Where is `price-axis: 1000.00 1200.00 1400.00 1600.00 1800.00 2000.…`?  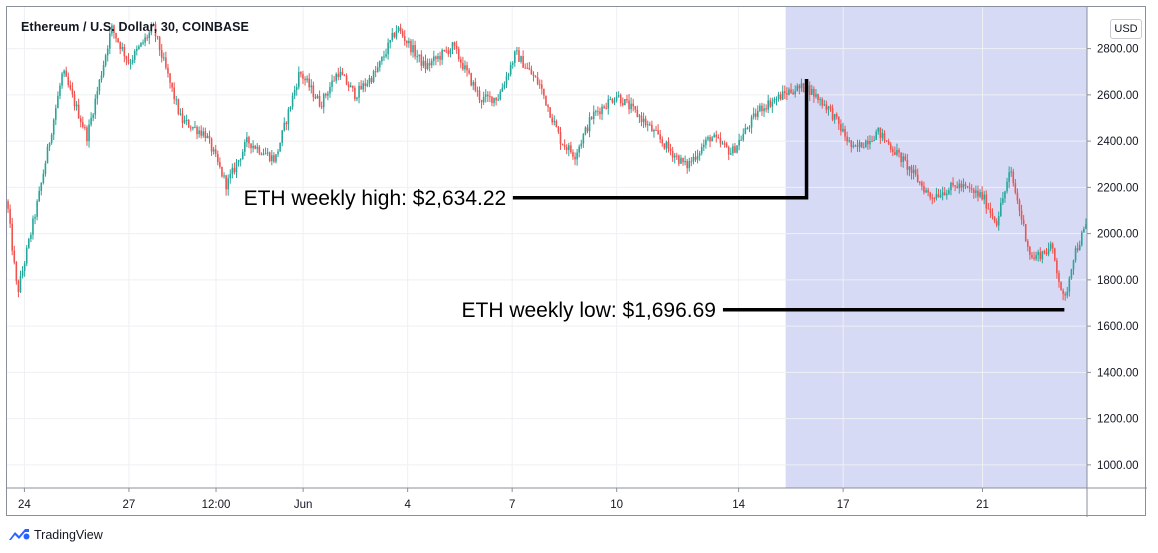
price-axis: 1000.00 1200.00 1400.00 1600.00 1800.00 2000.… is located at coordinates (1113, 258).